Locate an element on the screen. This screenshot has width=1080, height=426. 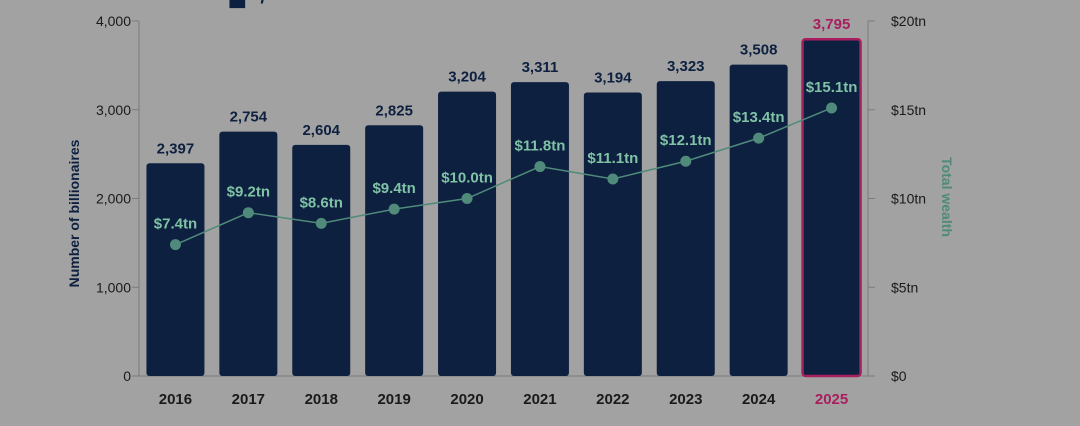
x-tick-label: 2020 is located at coordinates (466, 399).